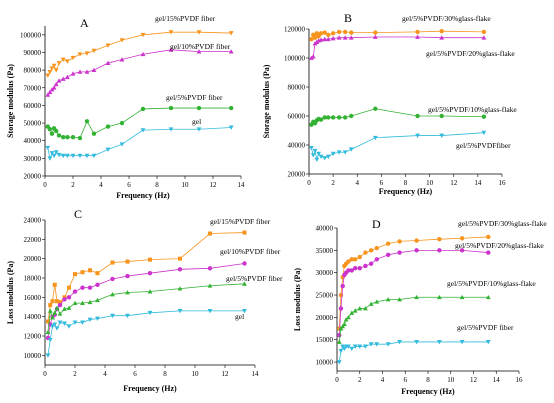  What do you see at coordinates (33, 298) in the screenshot?
I see `y-tick-label: 16000` at bounding box center [33, 298].